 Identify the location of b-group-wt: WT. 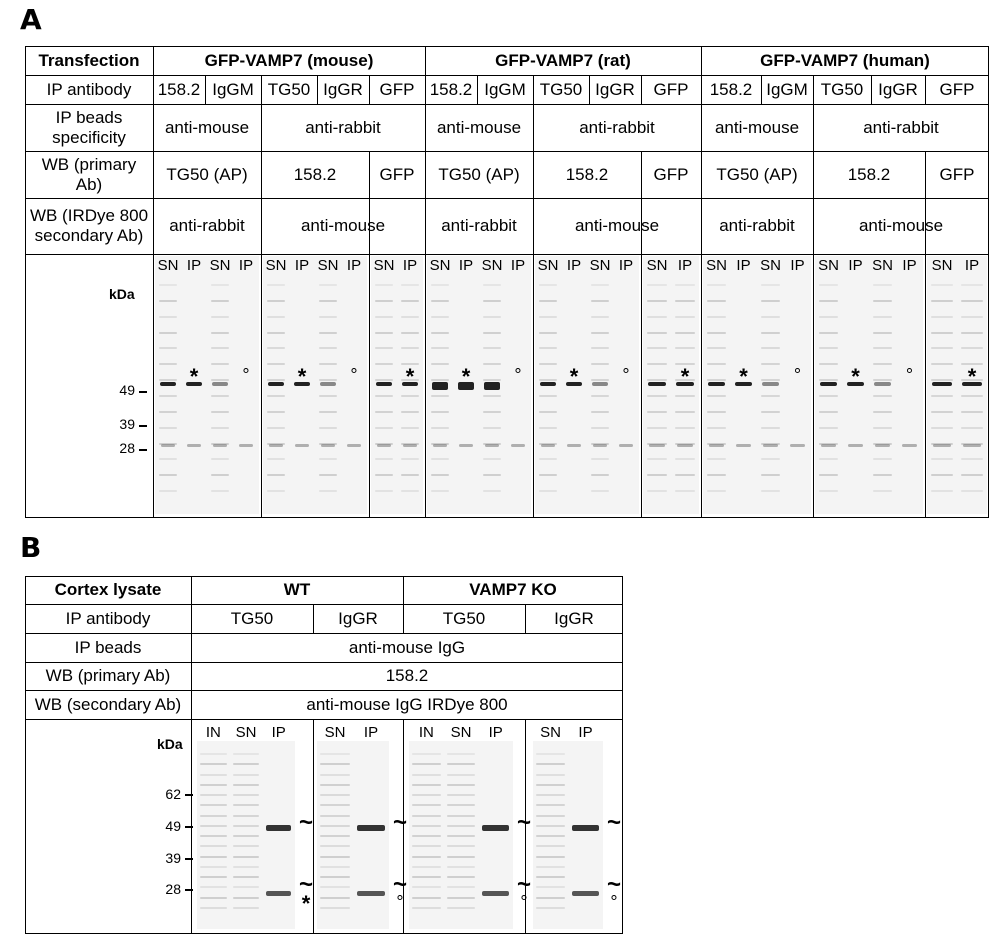
(297, 590).